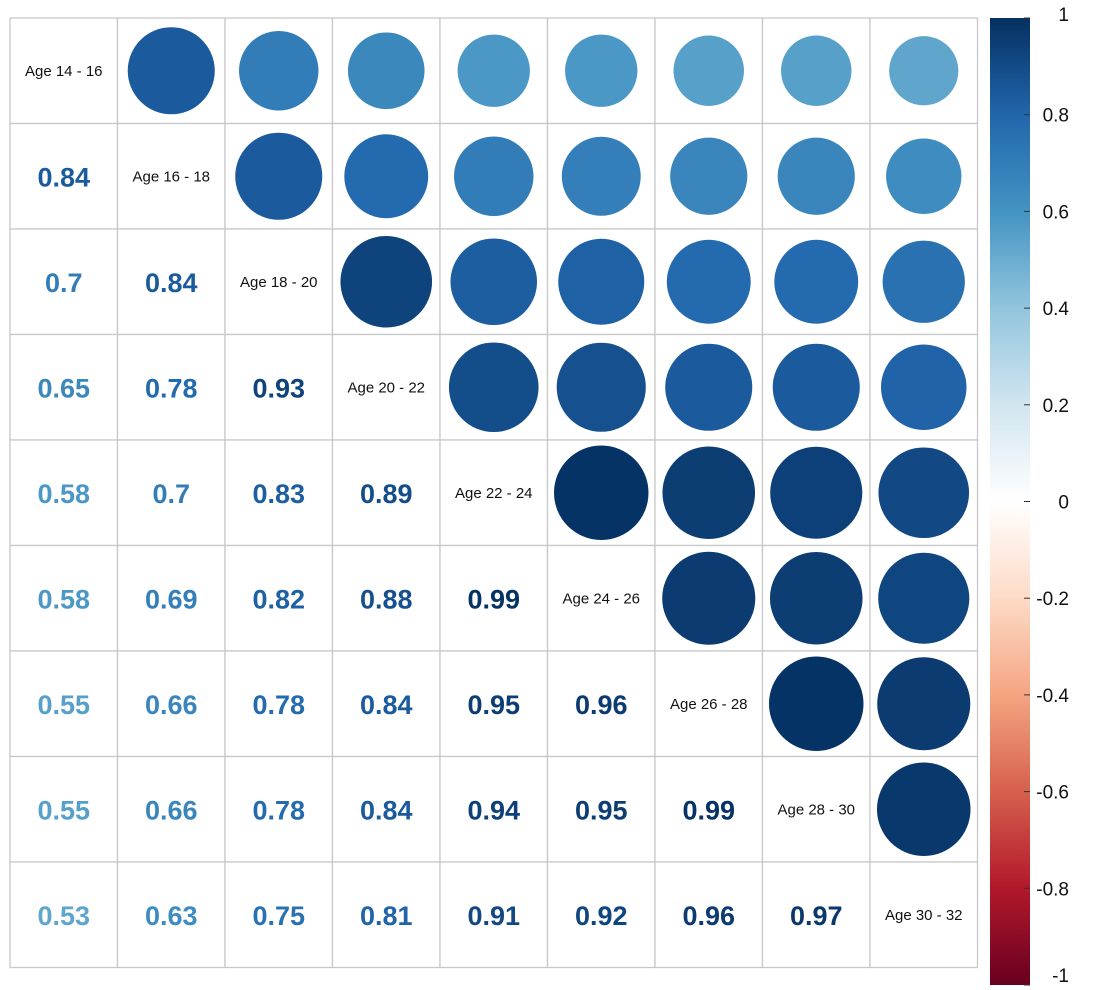  I want to click on correlation-value: 0.94, so click(493, 810).